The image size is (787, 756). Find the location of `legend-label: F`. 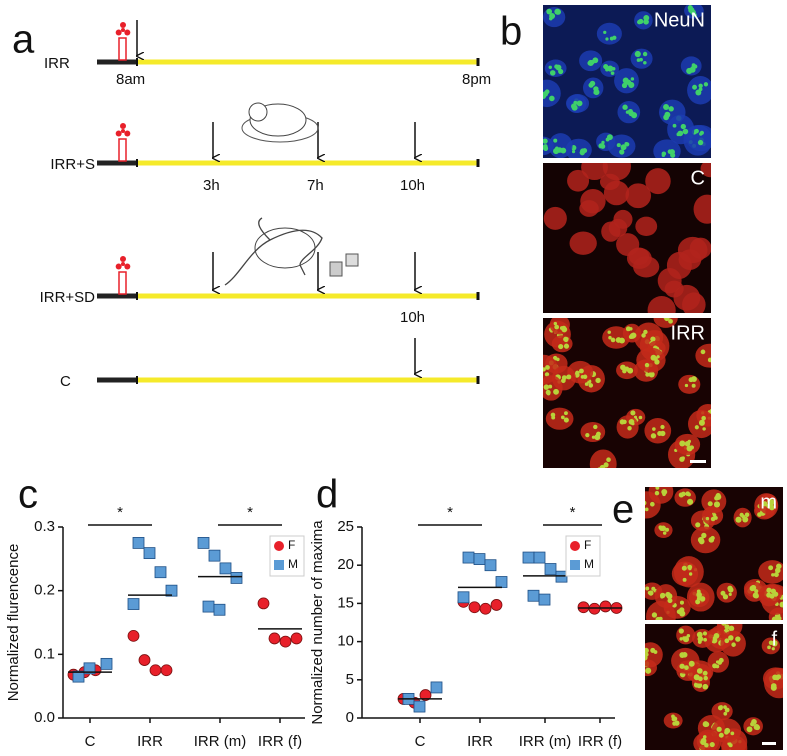

legend-label: F is located at coordinates (291, 545).